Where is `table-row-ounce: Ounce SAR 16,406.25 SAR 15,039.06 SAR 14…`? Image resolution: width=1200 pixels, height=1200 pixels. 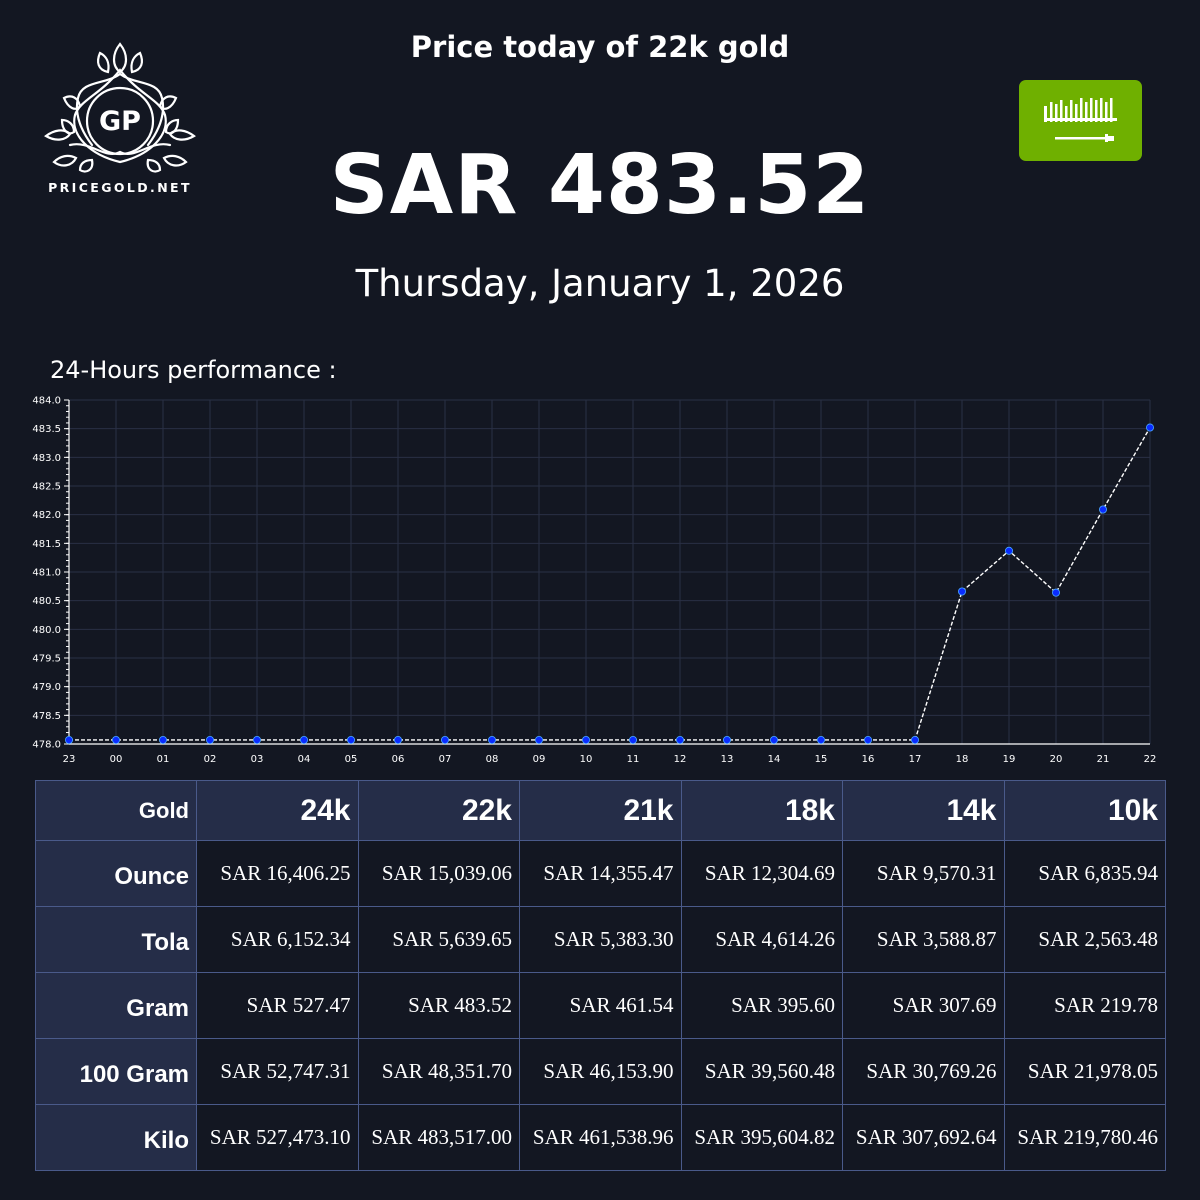 table-row-ounce: Ounce SAR 16,406.25 SAR 15,039.06 SAR 14… is located at coordinates (600, 873).